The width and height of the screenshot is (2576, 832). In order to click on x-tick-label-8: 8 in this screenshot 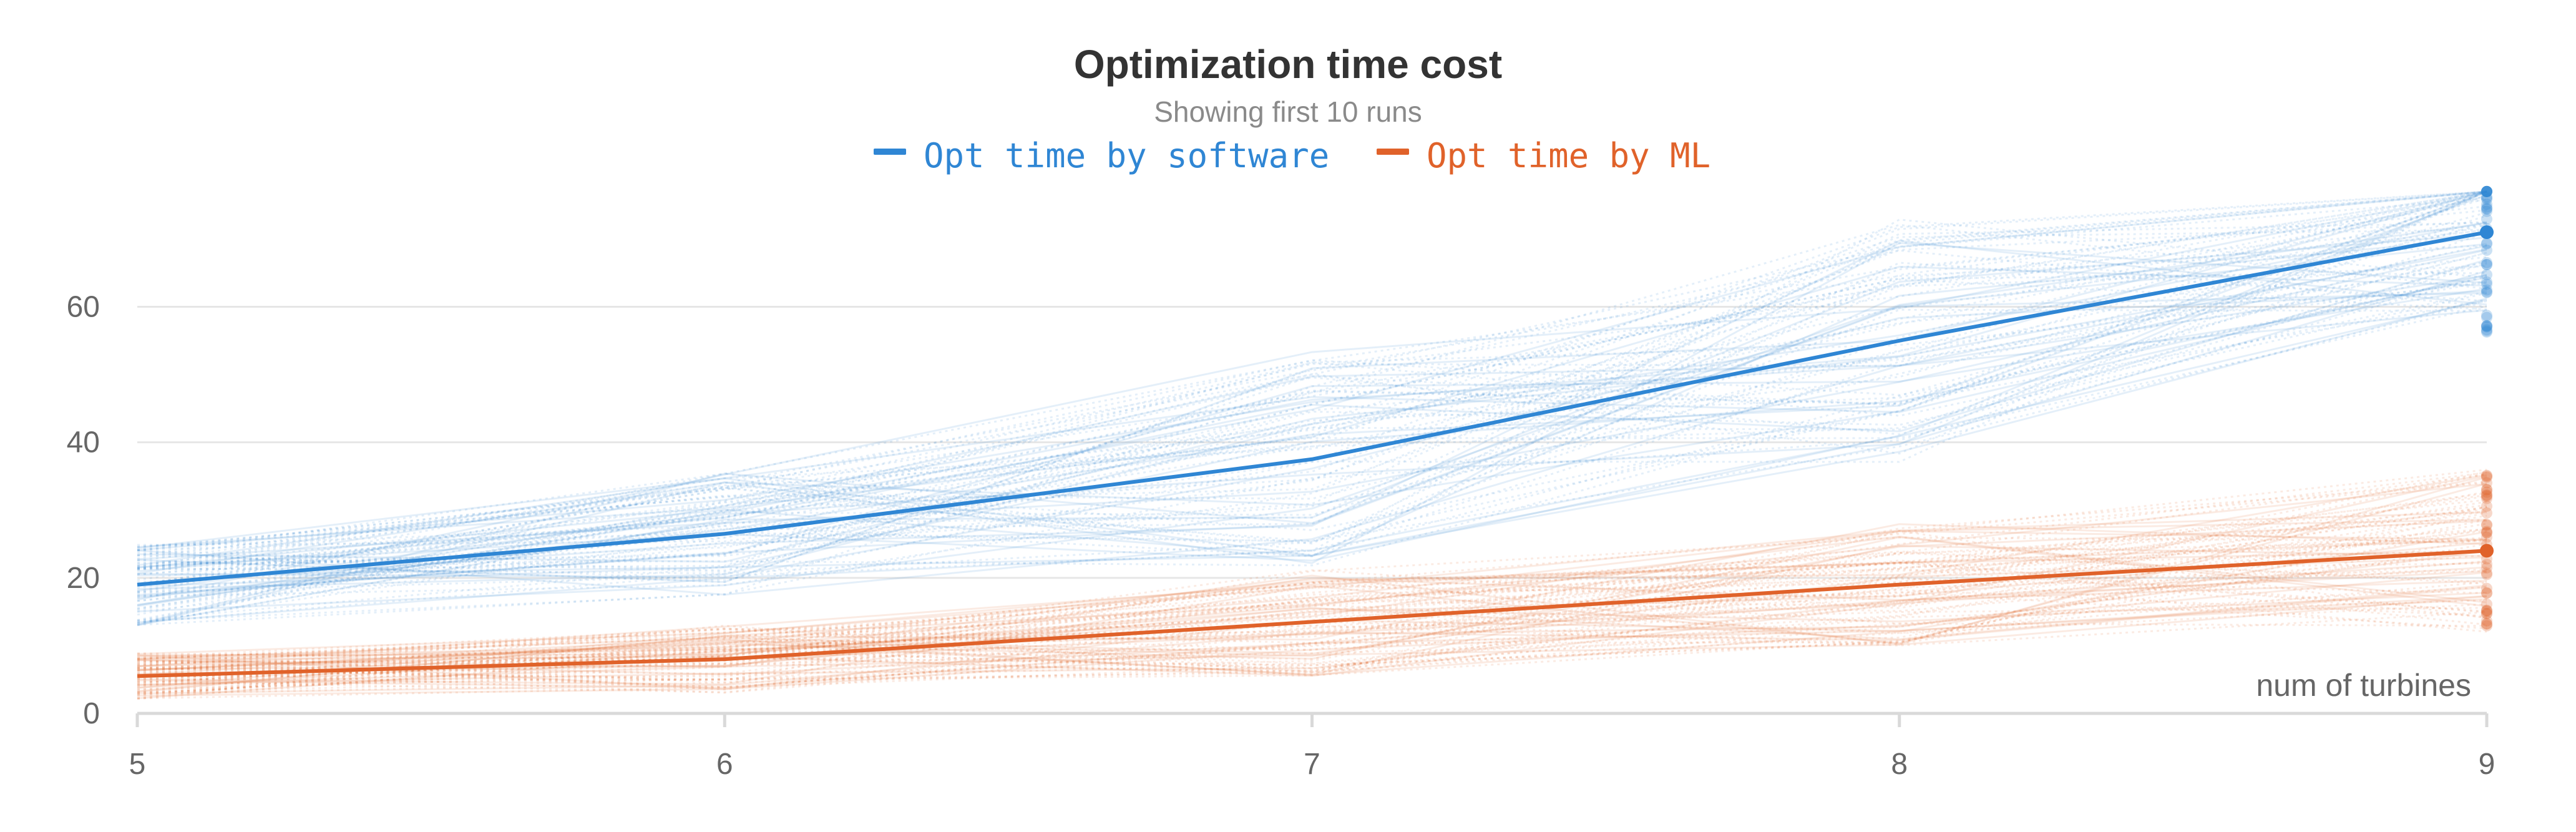, I will do `click(1899, 764)`.